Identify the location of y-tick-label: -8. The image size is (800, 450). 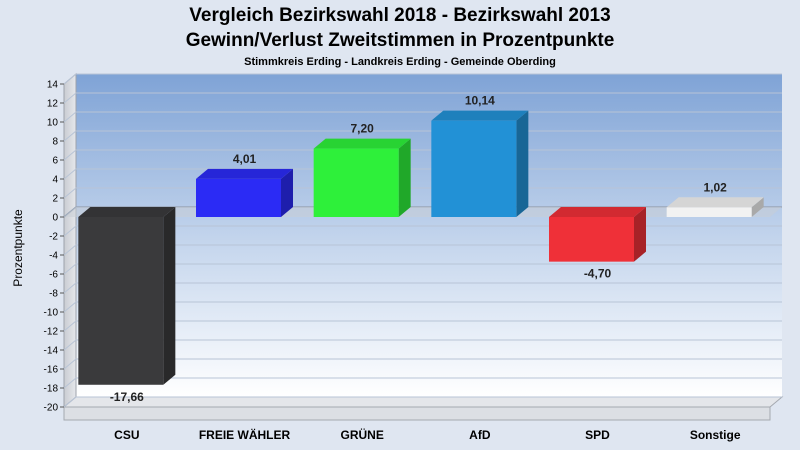
(53, 294).